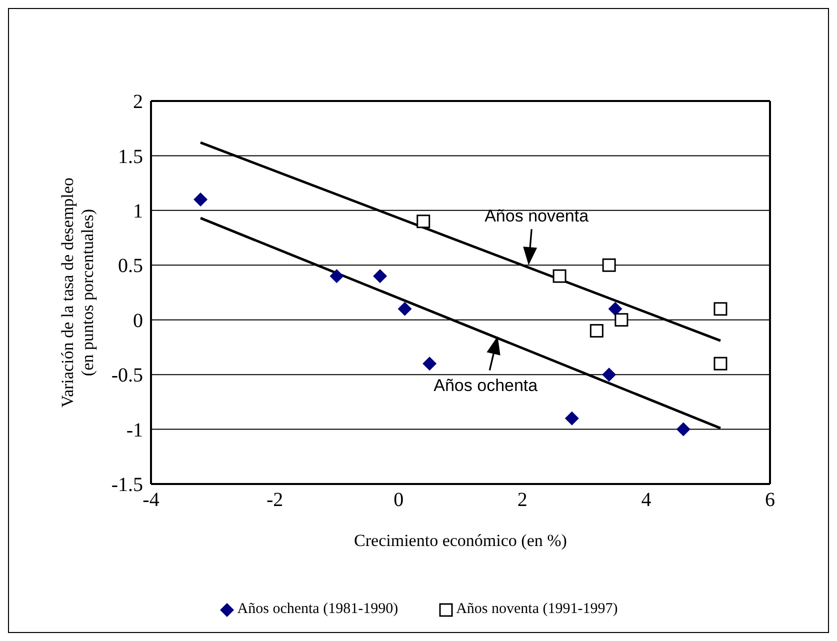  What do you see at coordinates (138, 102) in the screenshot?
I see `y-tick-label: 2` at bounding box center [138, 102].